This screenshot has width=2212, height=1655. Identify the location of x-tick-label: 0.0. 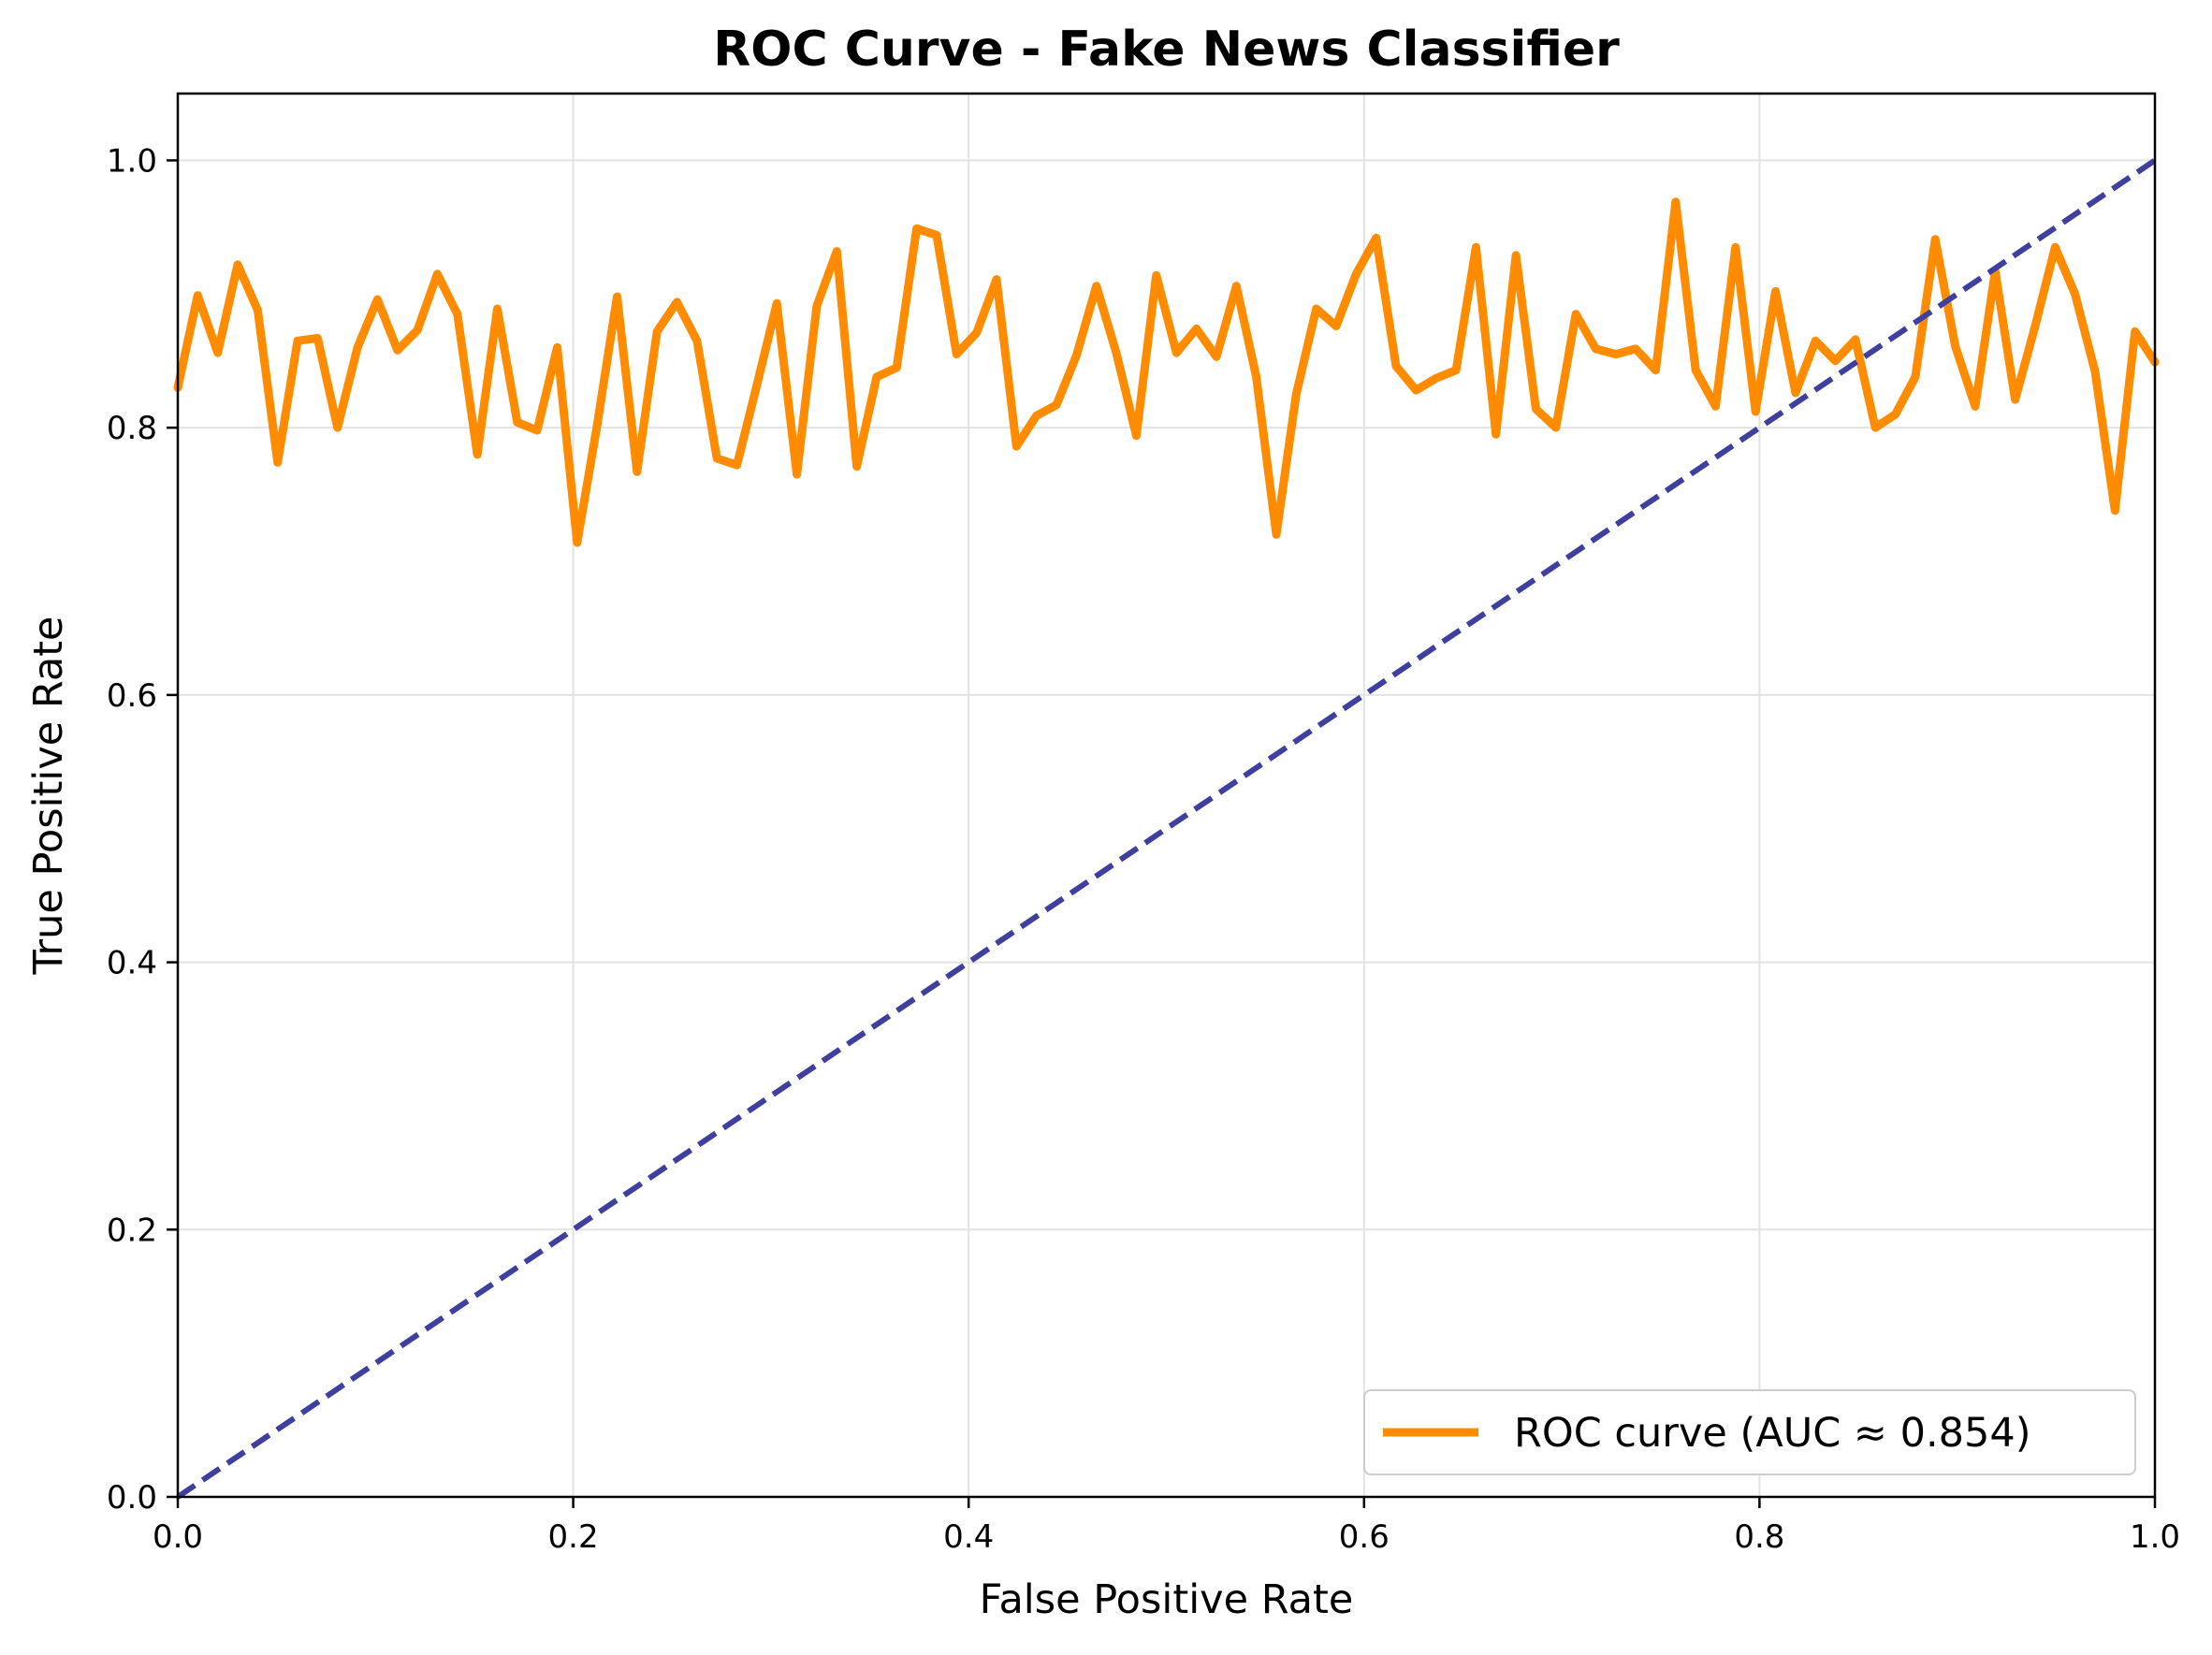
(178, 1537).